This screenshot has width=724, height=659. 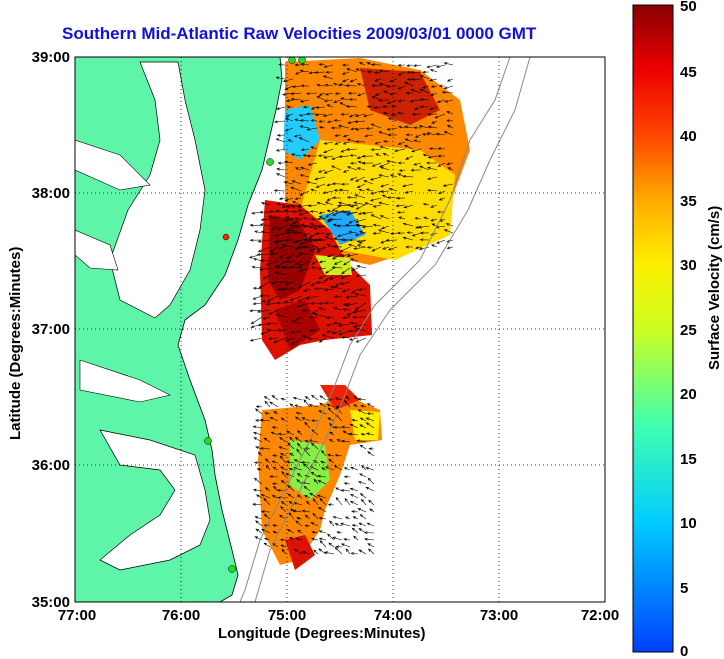 I want to click on y-tick-label: 36:00, so click(x=51, y=465).